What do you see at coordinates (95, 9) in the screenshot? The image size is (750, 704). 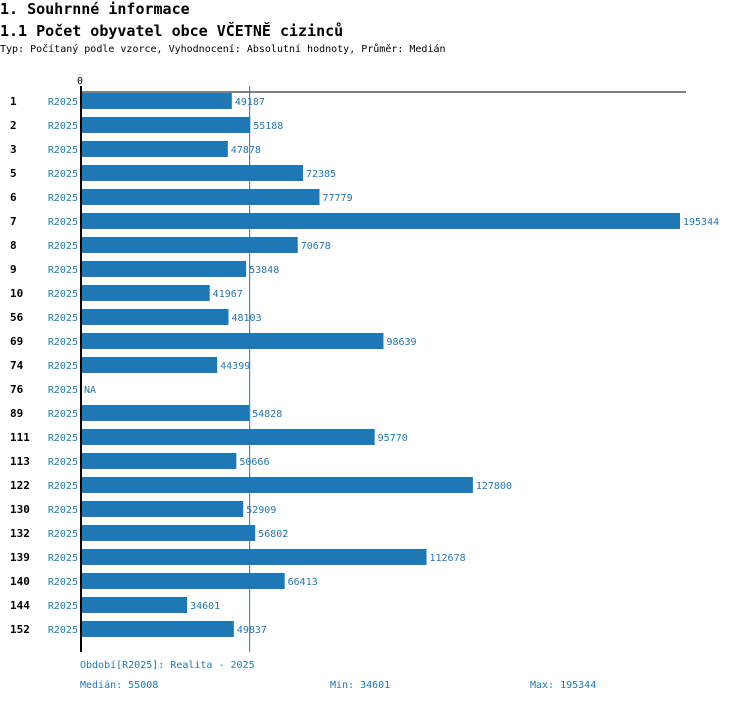 I see `section-title: 1. Souhrnné informace` at bounding box center [95, 9].